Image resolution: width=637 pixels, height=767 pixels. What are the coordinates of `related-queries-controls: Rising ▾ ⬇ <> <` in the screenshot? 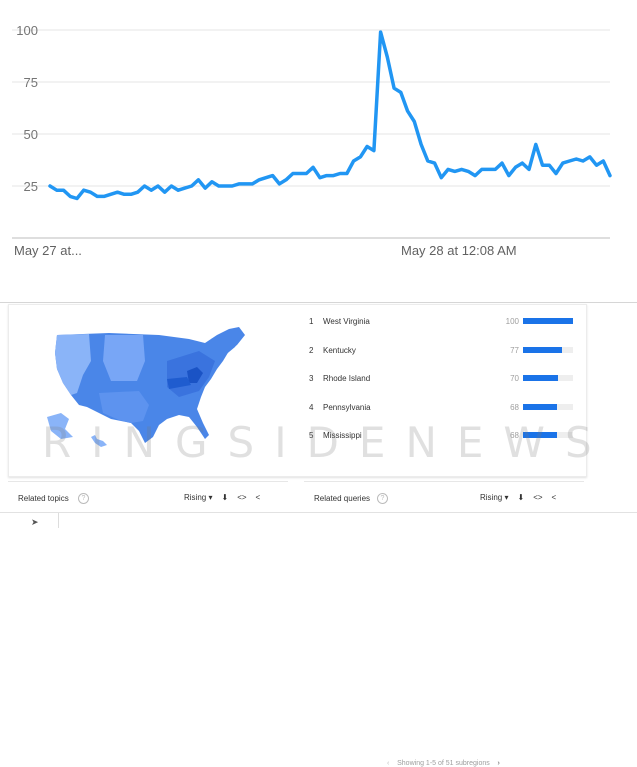 It's located at (518, 497).